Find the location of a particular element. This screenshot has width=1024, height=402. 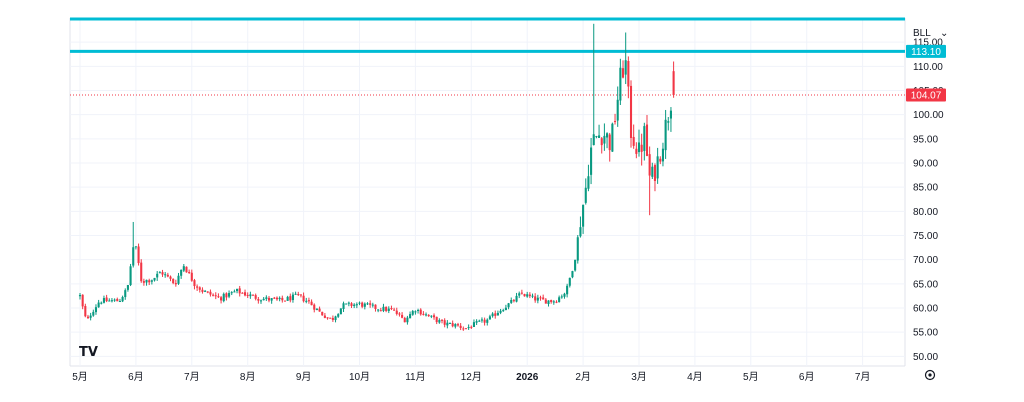

x-tick-label: 12月 is located at coordinates (471, 377).